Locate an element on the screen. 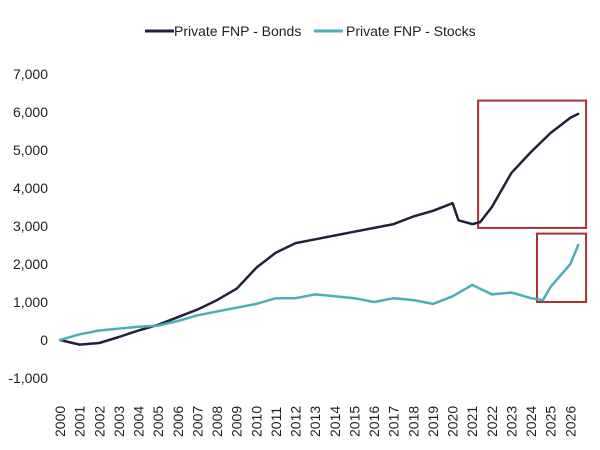 This screenshot has height=450, width=600. legend: Private FNP - Bonds Private FNP - Stocks is located at coordinates (310, 31).